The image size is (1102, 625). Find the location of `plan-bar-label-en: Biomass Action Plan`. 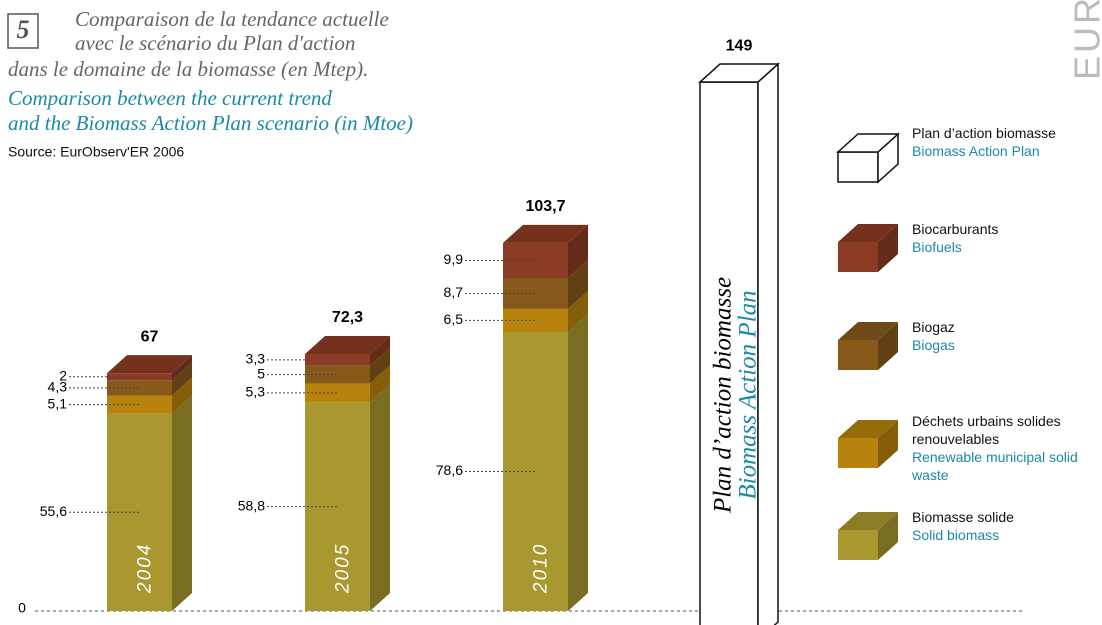

plan-bar-label-en: Biomass Action Plan is located at coordinates (748, 394).